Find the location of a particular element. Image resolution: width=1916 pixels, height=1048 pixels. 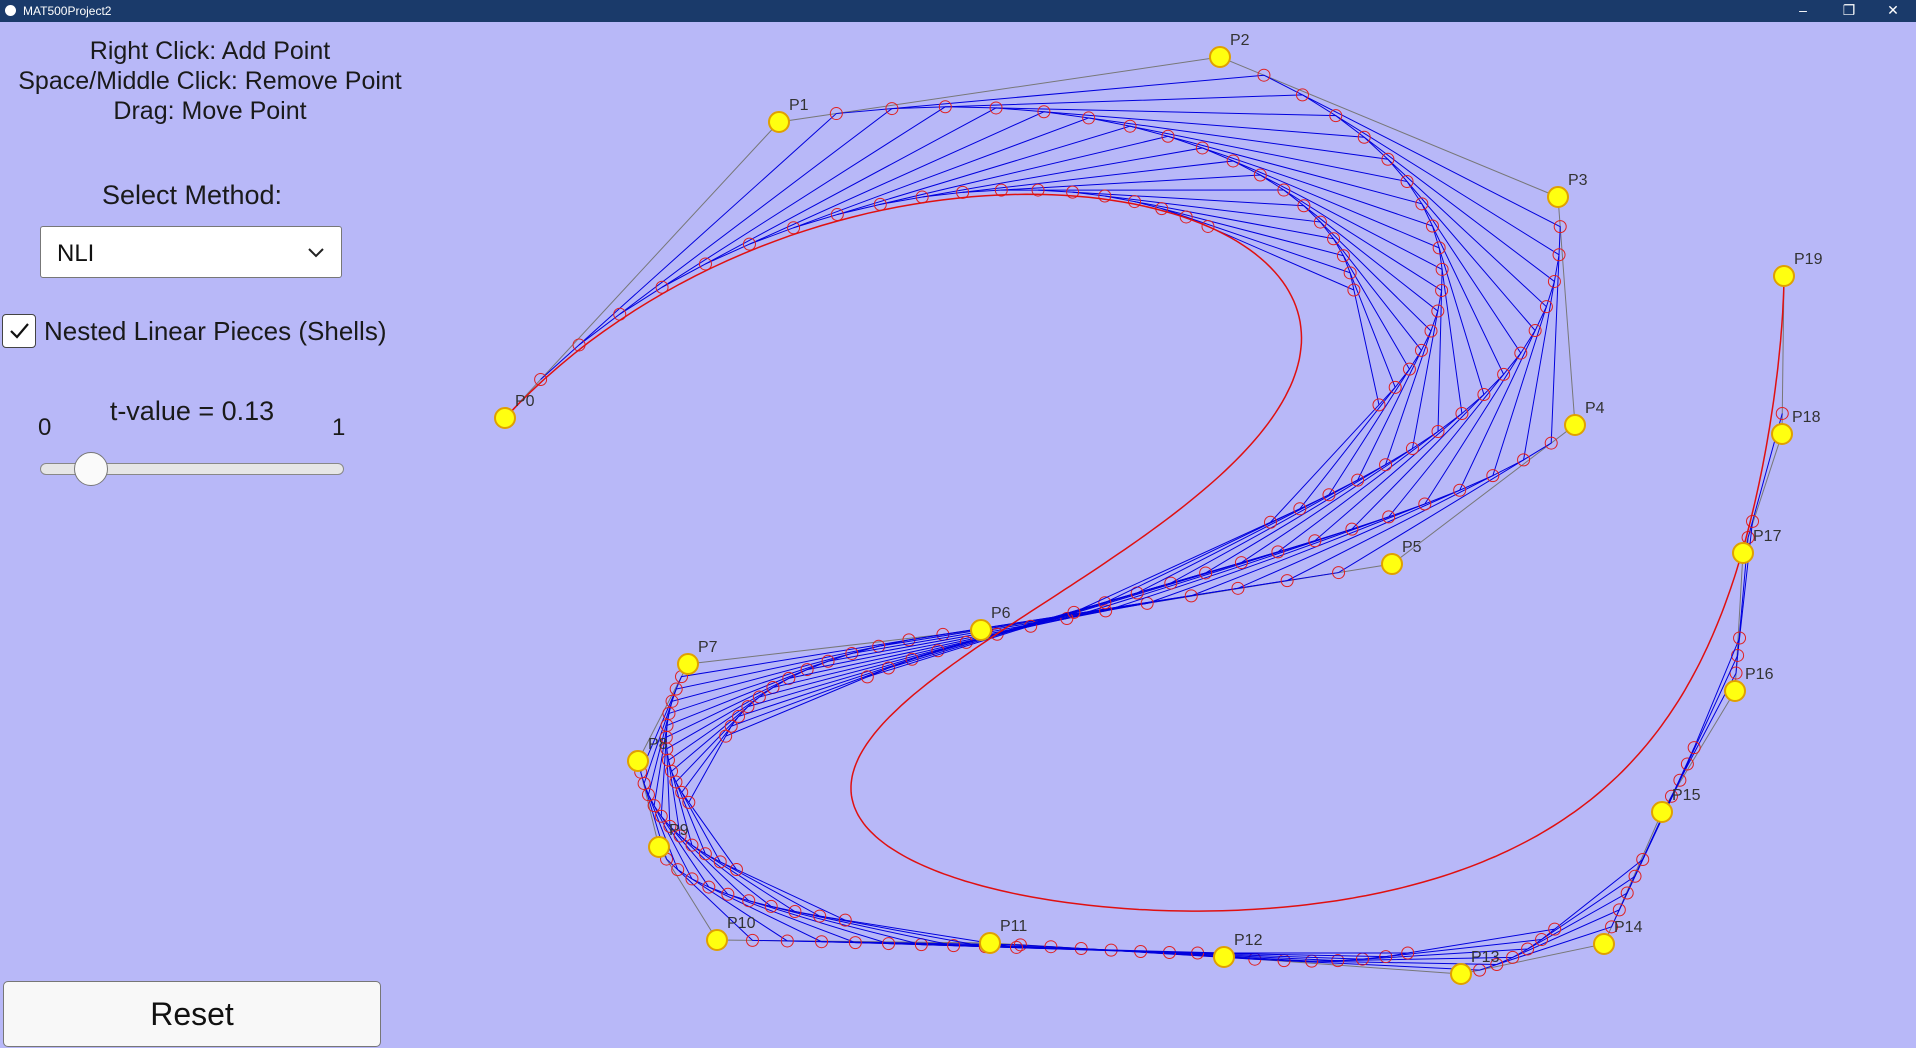

t-slider-track is located at coordinates (192, 469).